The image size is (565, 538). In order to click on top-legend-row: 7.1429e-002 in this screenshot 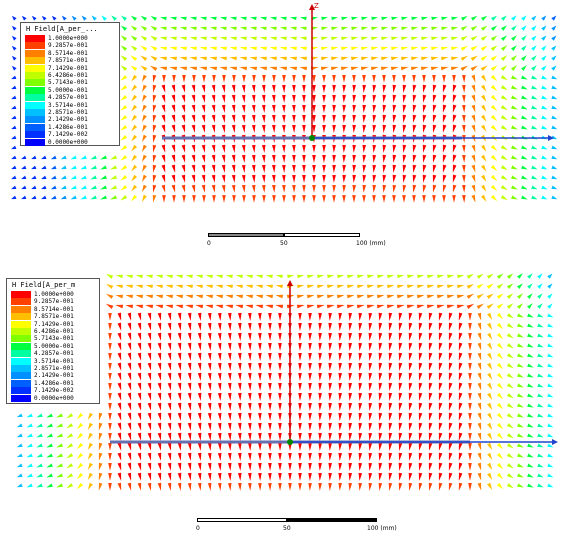, I will do `click(56, 135)`.